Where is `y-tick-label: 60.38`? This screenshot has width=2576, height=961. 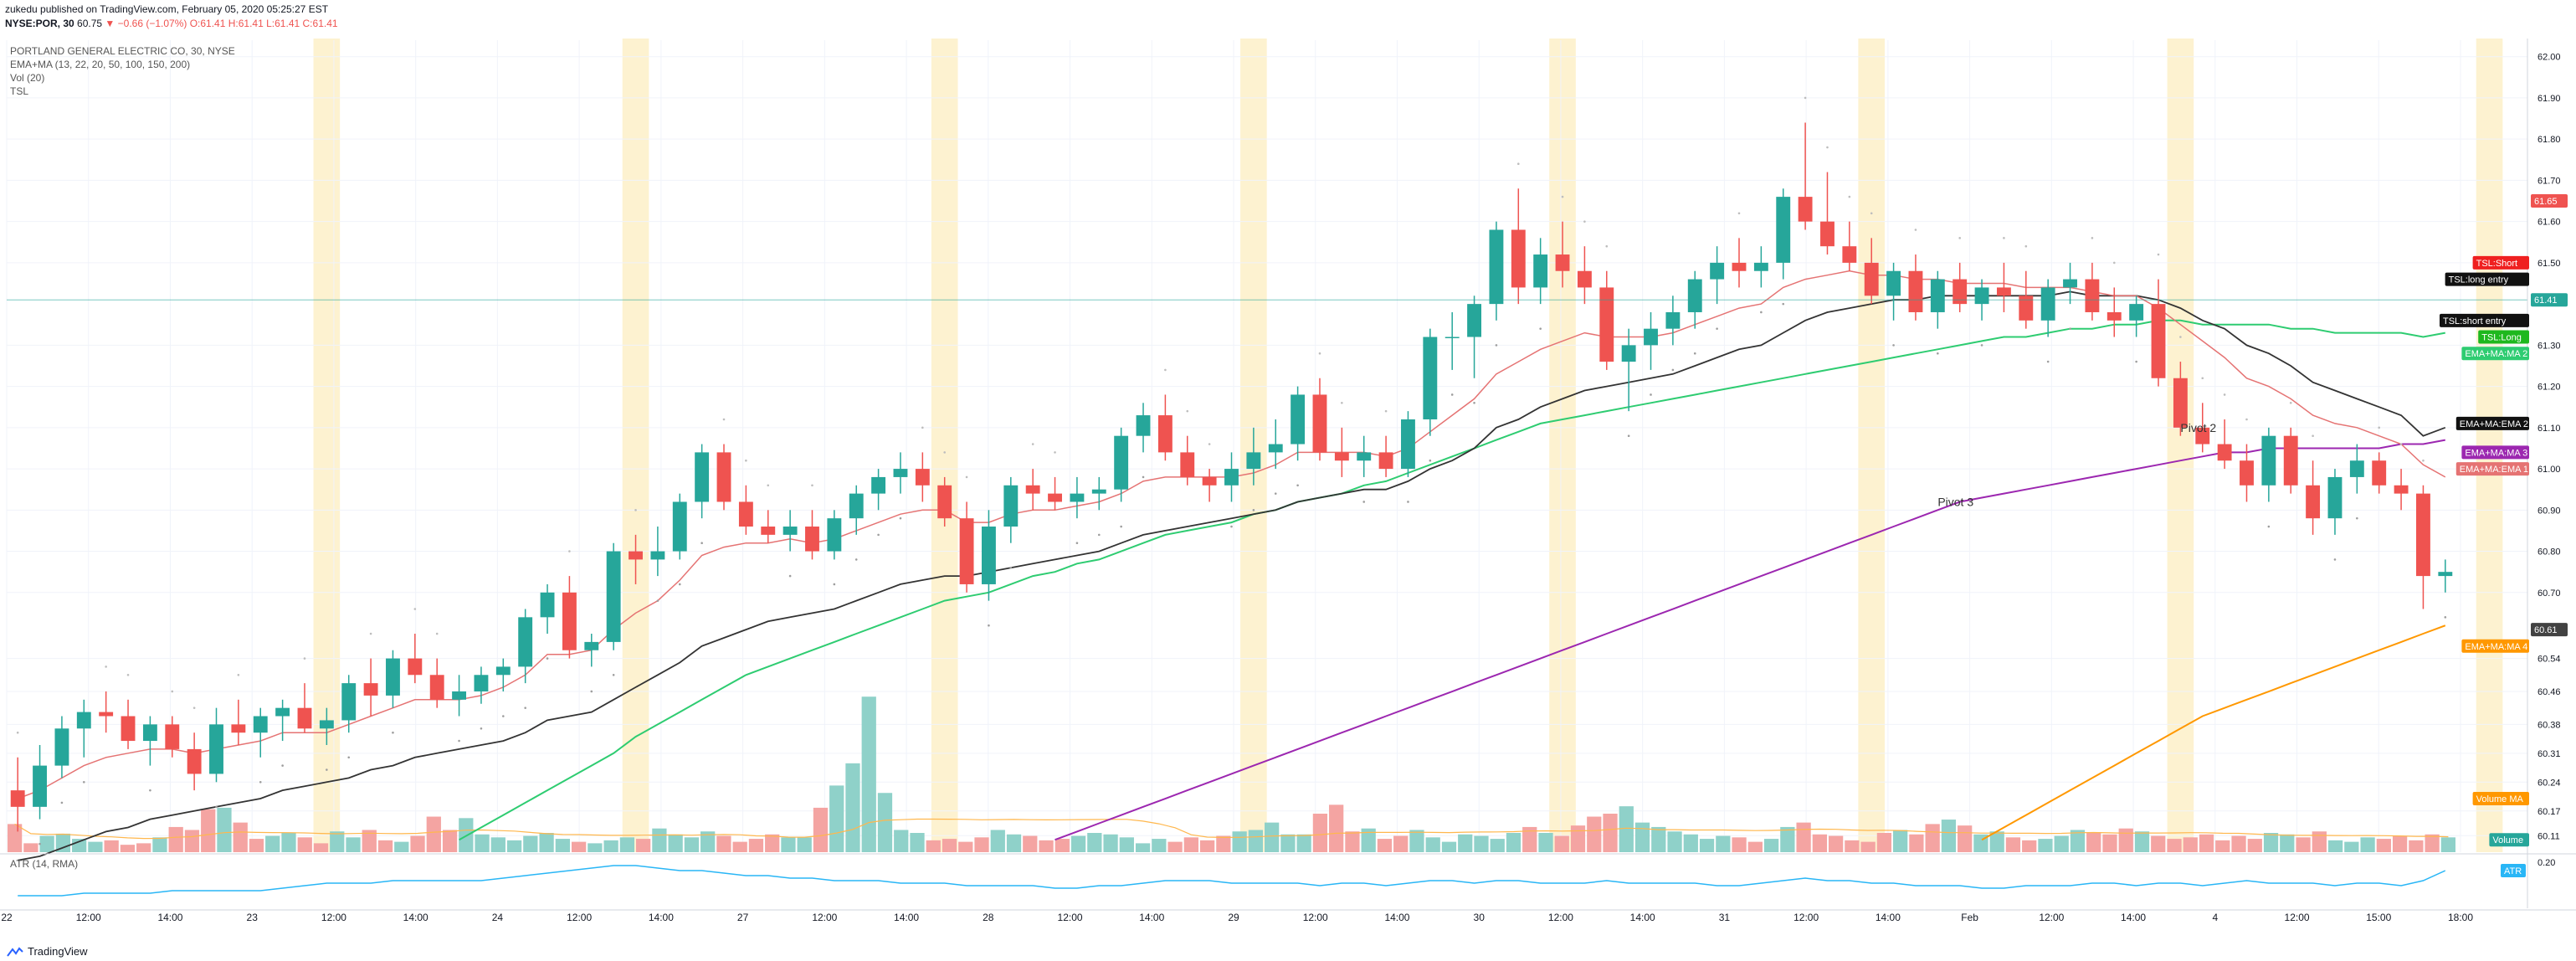
y-tick-label: 60.38 is located at coordinates (2549, 725).